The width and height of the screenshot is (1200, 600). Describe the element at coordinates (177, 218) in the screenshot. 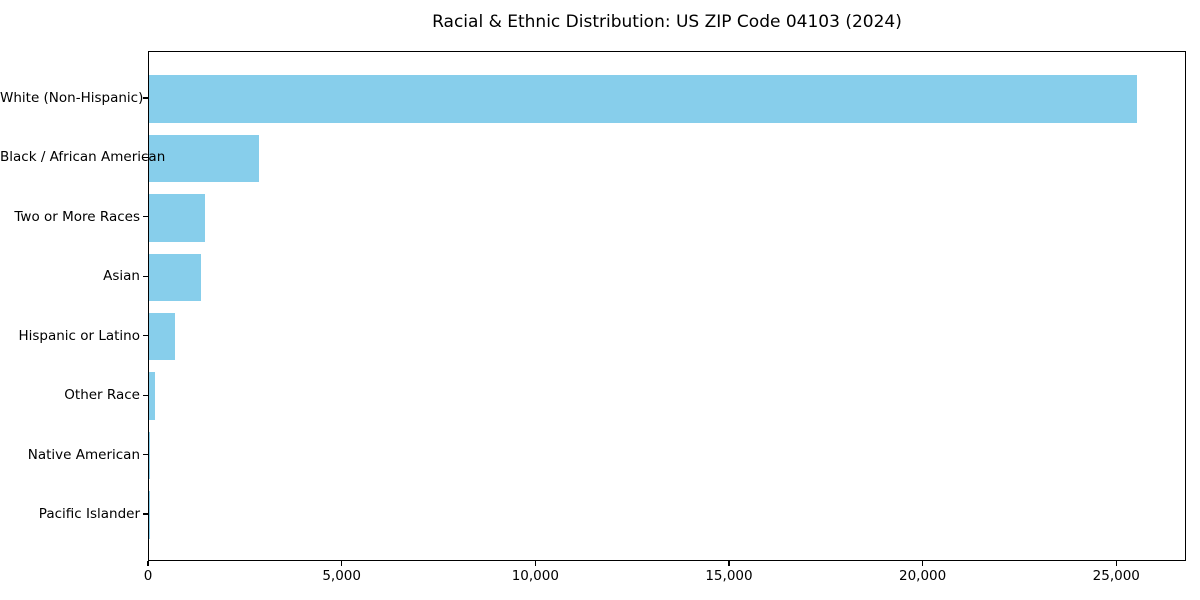

I see `bar-two-or-more-races` at that location.